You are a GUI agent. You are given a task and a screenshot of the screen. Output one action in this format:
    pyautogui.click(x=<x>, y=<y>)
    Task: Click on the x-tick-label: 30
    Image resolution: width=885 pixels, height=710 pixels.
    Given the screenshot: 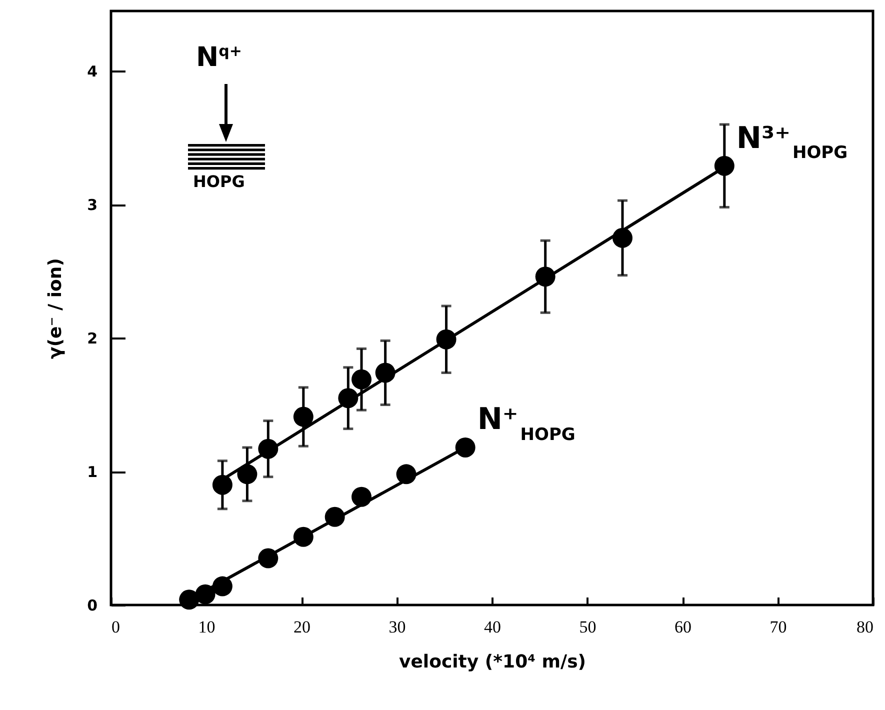 What is the action you would take?
    pyautogui.click(x=397, y=627)
    